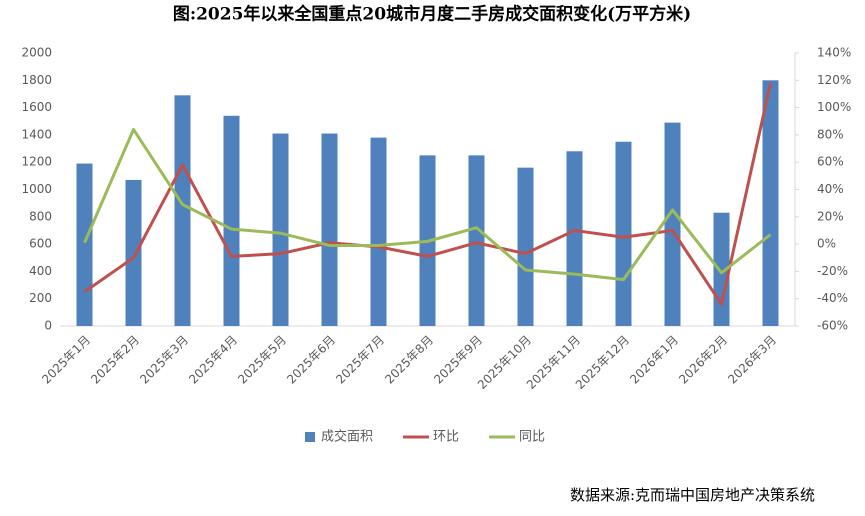 The width and height of the screenshot is (865, 516). What do you see at coordinates (36, 53) in the screenshot?
I see `y-tick-label: 2000` at bounding box center [36, 53].